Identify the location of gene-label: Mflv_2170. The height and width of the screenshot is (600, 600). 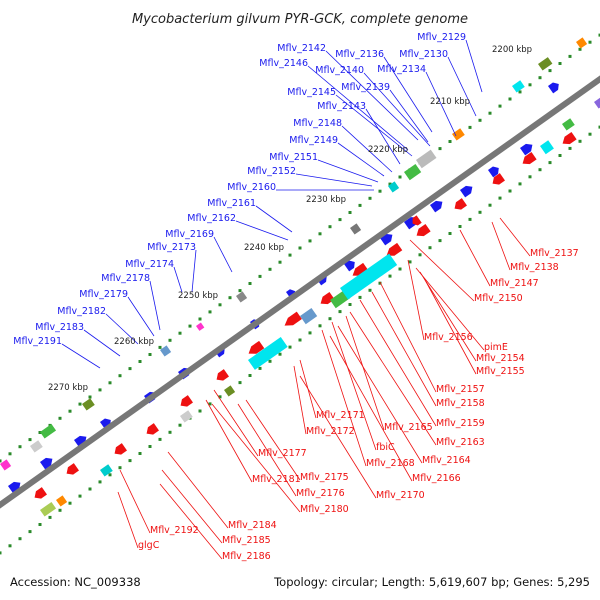
(400, 495).